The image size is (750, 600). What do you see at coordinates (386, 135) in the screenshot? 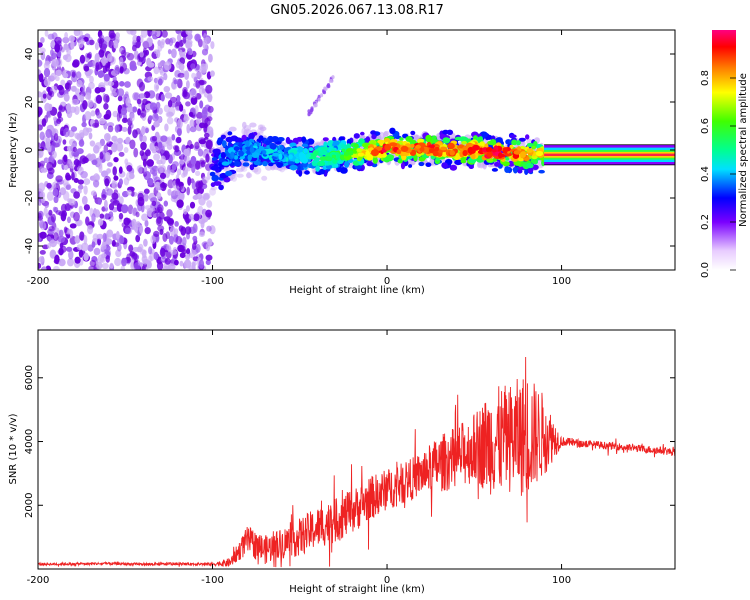
I see `halo-speckle` at bounding box center [386, 135].